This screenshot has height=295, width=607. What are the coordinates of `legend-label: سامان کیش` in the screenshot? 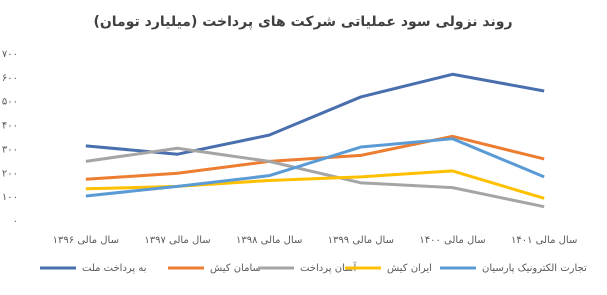 It's located at (235, 268).